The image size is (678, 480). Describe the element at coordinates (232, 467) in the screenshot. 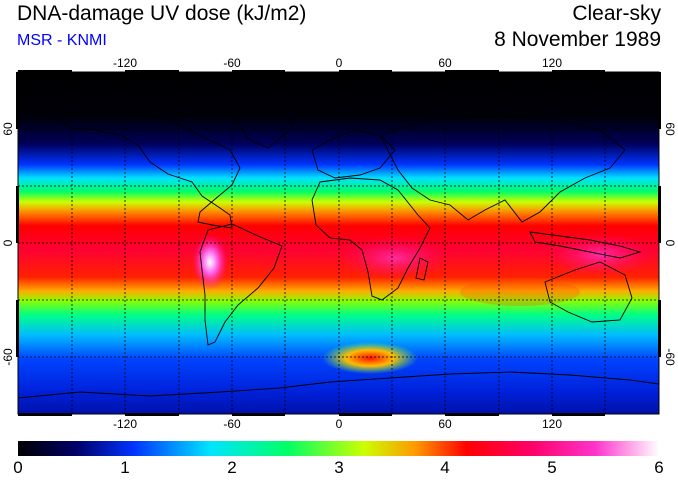

I see `colorbar-tick: 2` at that location.